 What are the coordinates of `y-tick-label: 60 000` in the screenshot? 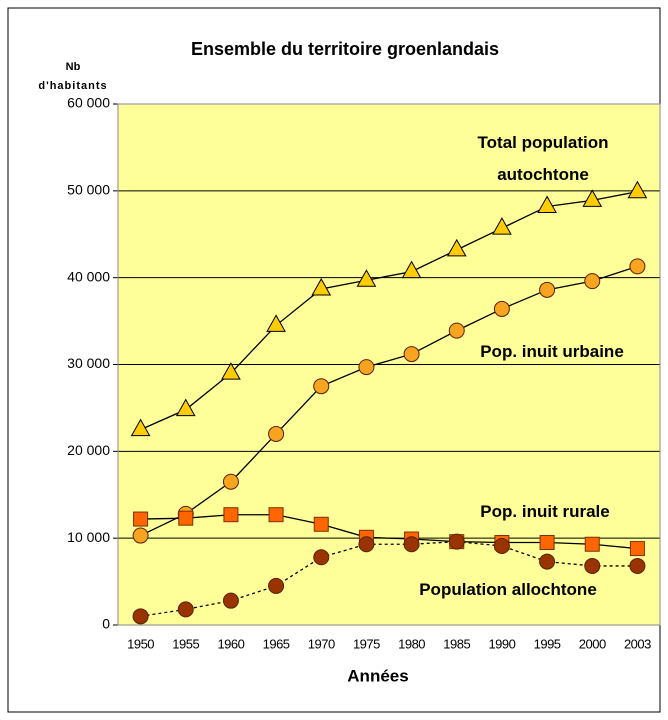 It's located at (88, 103).